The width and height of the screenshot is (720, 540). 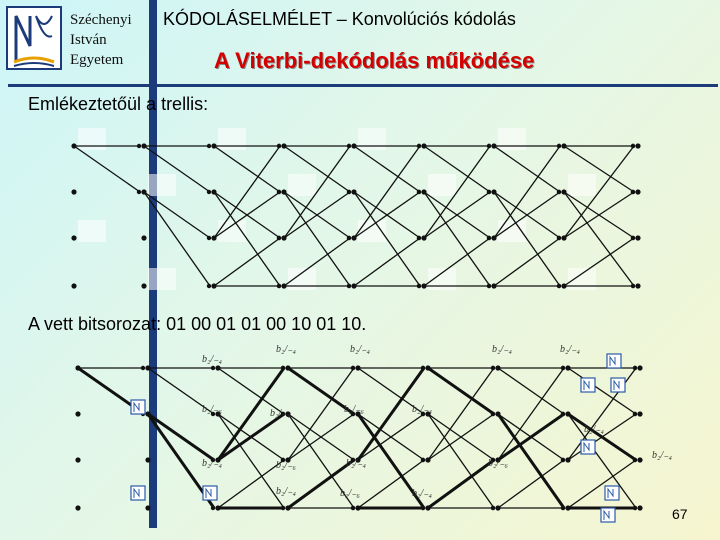 What do you see at coordinates (101, 20) in the screenshot?
I see `institution-line1: Széchenyi` at bounding box center [101, 20].